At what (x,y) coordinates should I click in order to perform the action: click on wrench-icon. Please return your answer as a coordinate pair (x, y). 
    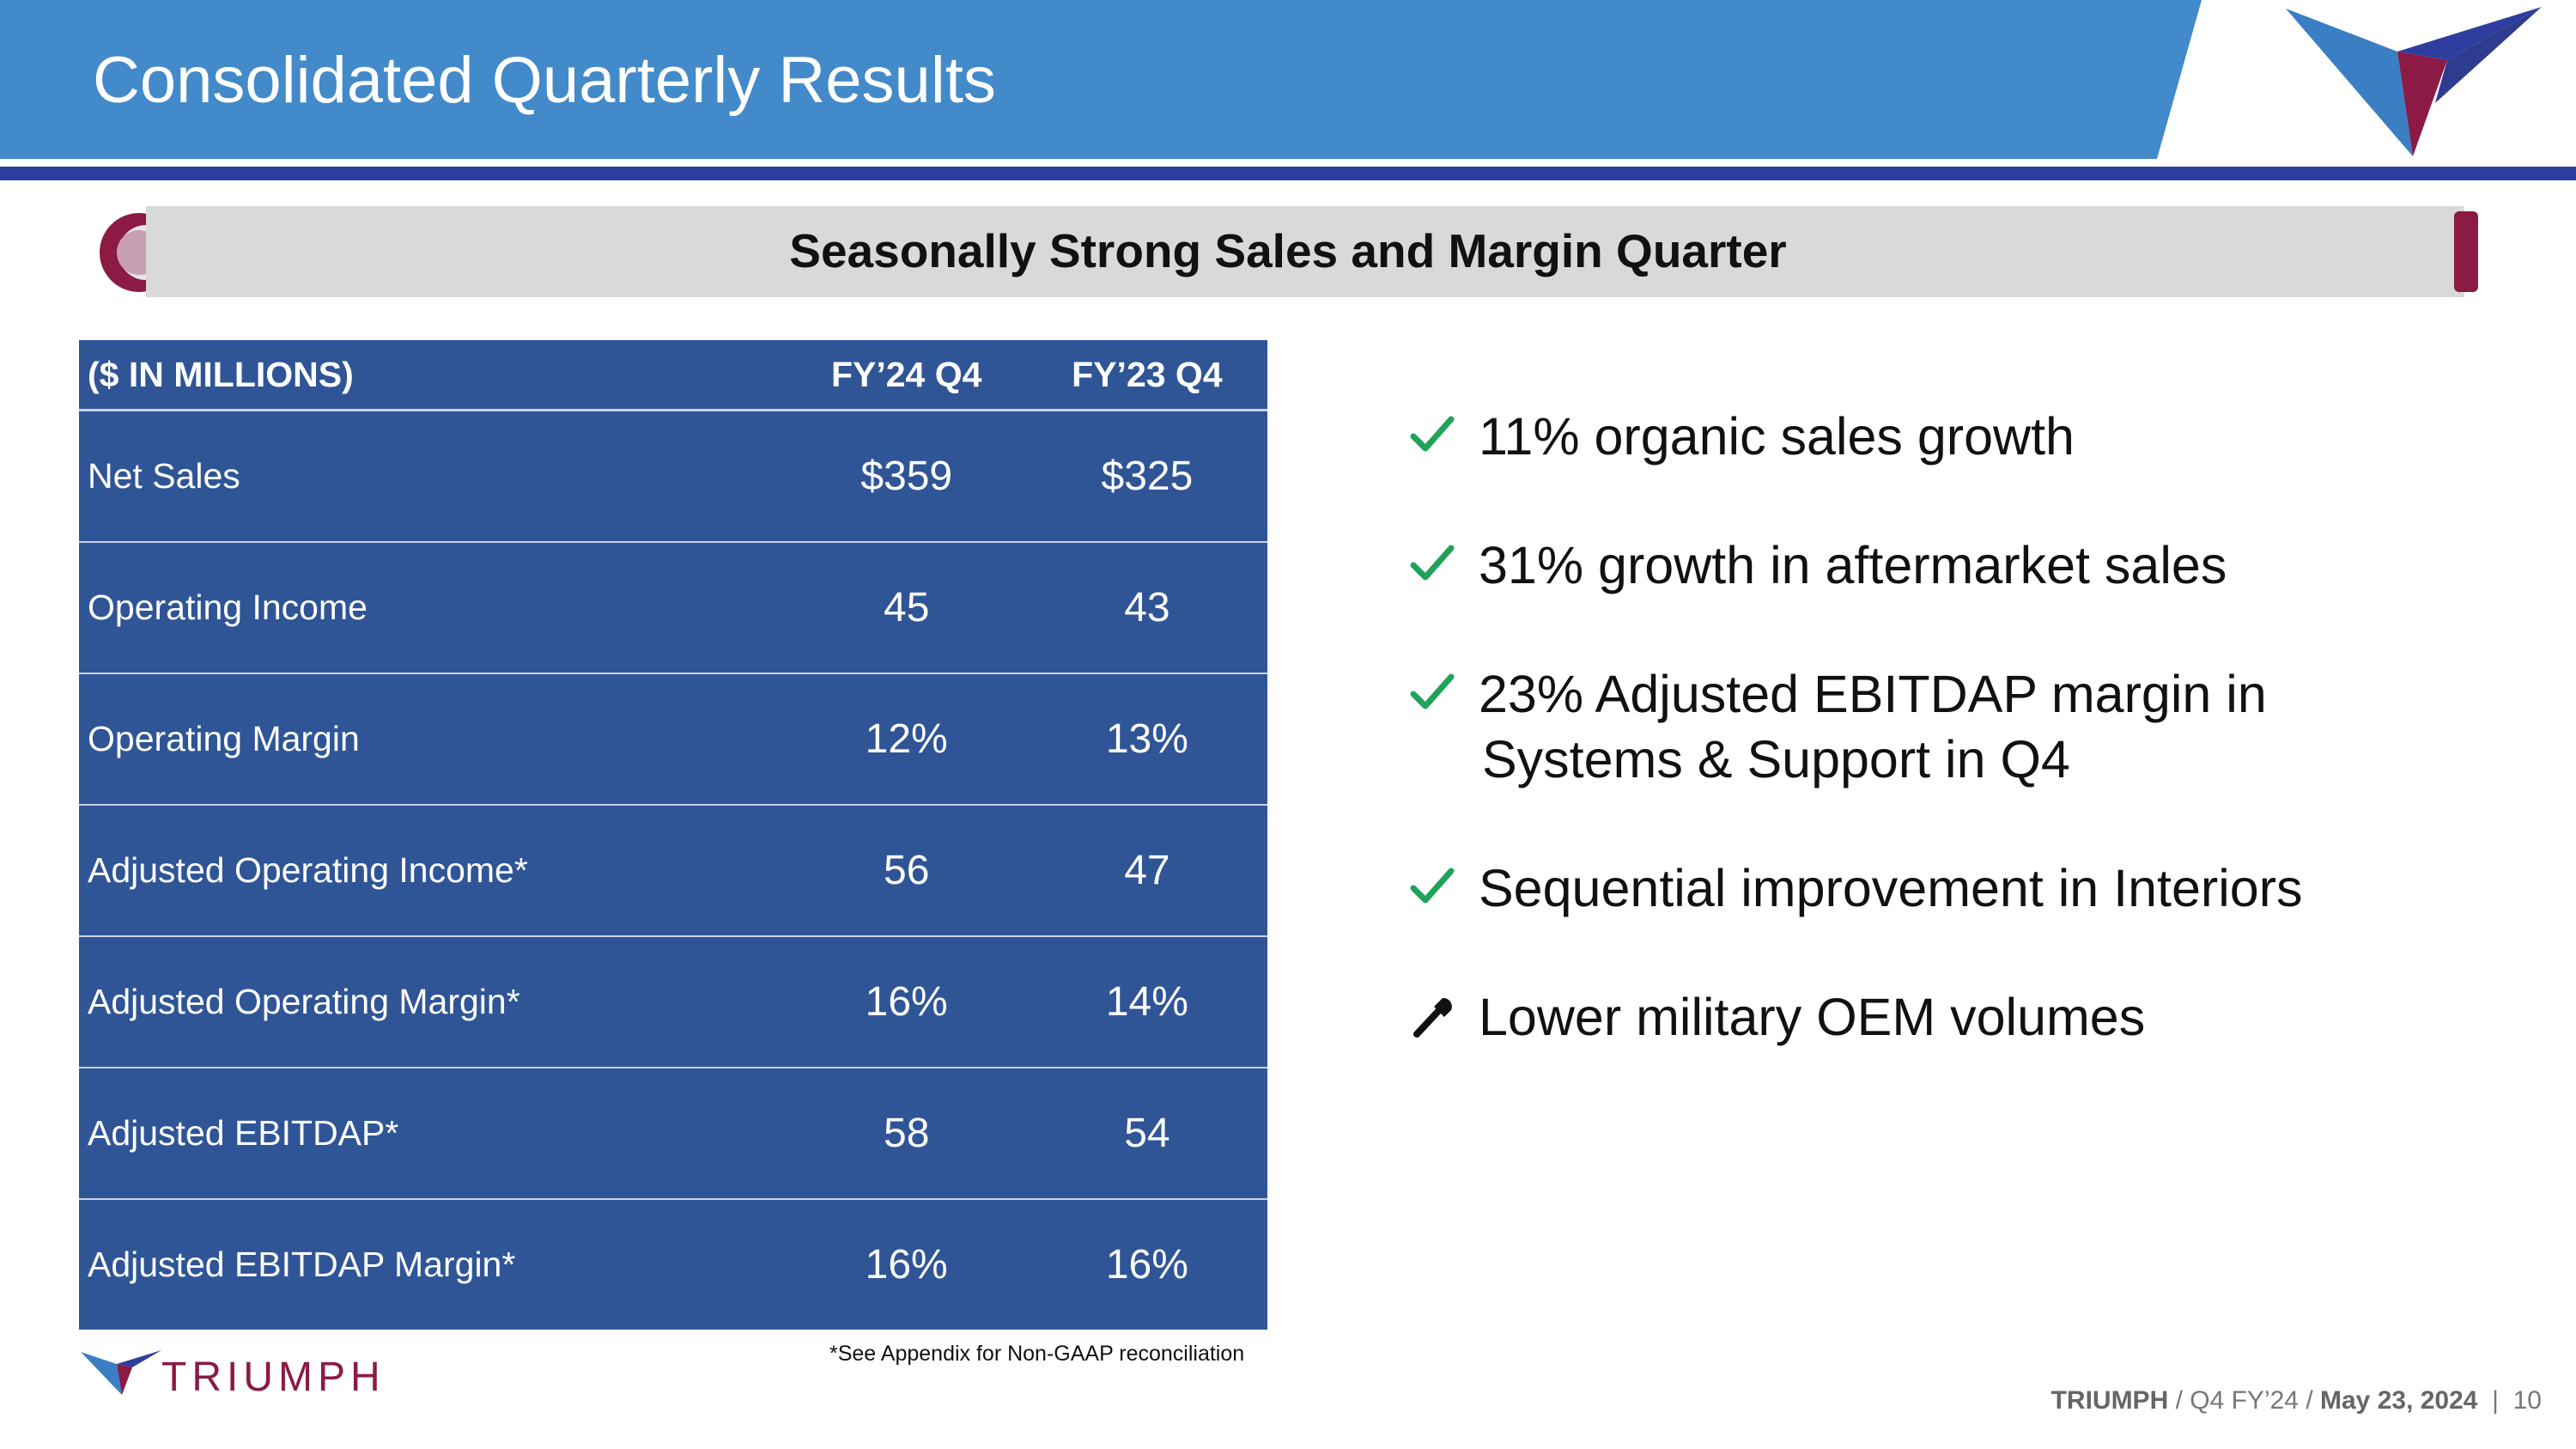
    Looking at the image, I should click on (1433, 1017).